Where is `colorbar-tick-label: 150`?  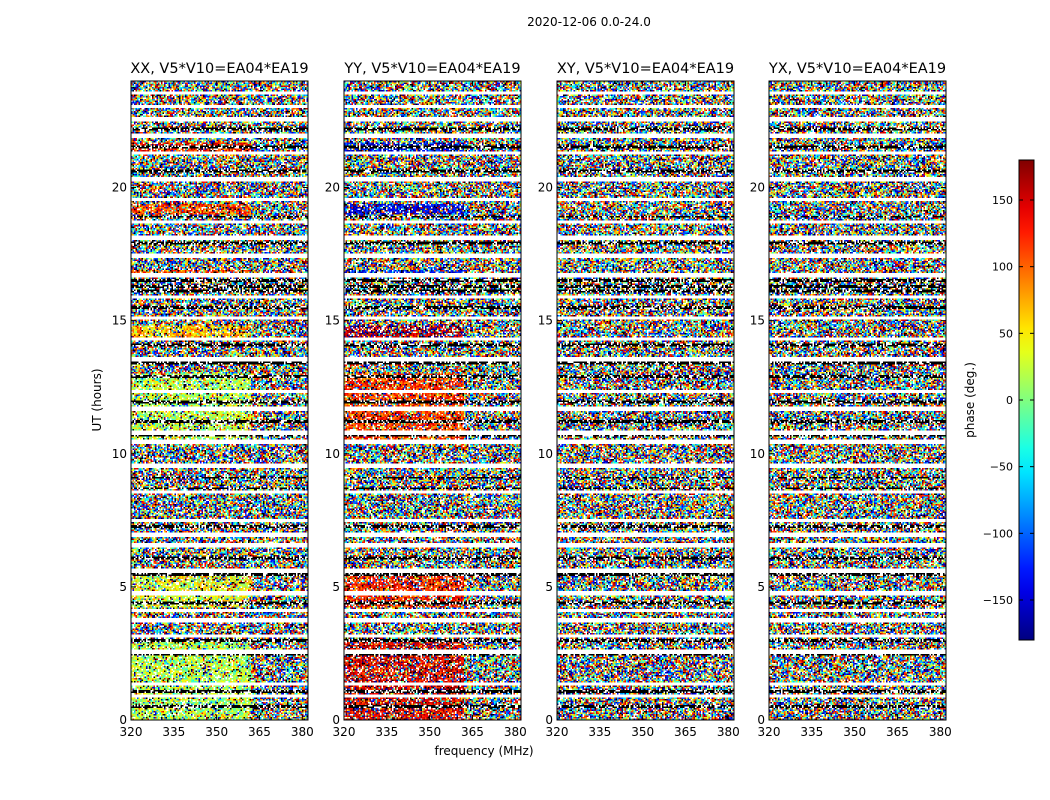 colorbar-tick-label: 150 is located at coordinates (1002, 200).